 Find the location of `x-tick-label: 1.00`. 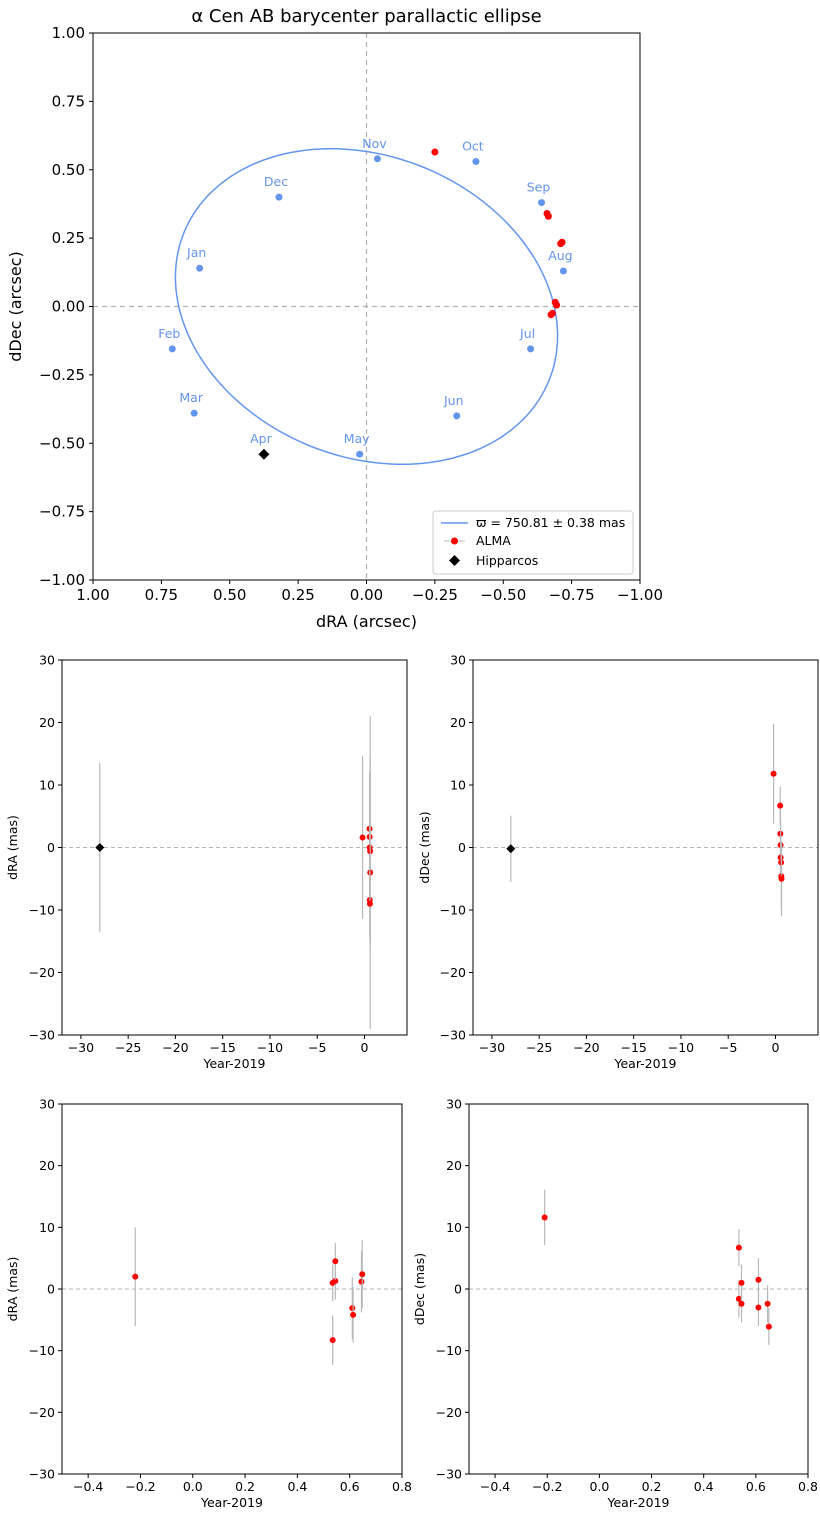

x-tick-label: 1.00 is located at coordinates (92, 595).